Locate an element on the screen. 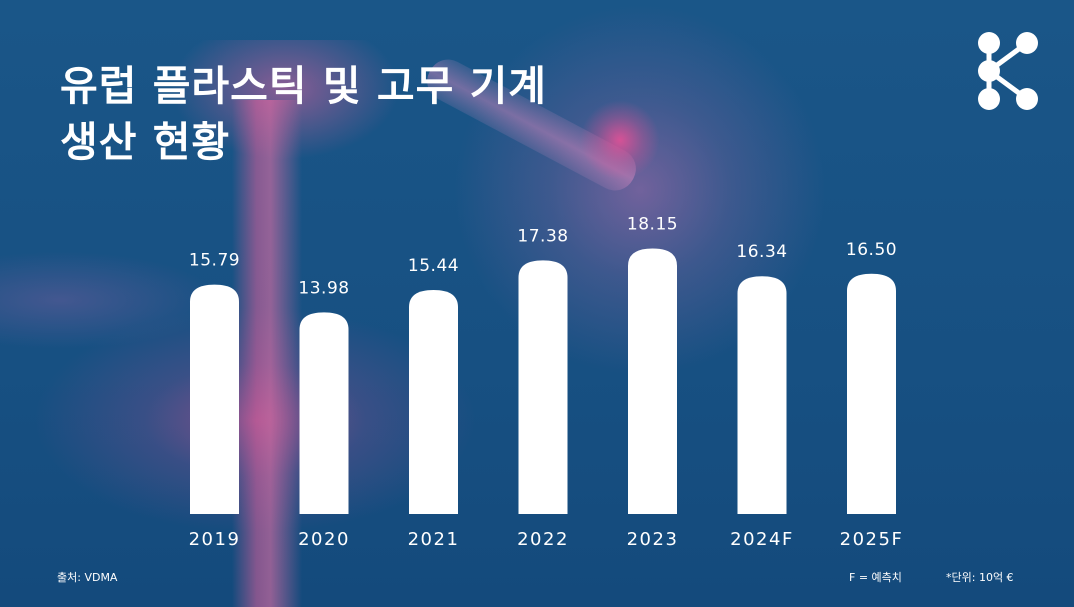 The image size is (1074, 607). decorative-pink-glow is located at coordinates (285, 100).